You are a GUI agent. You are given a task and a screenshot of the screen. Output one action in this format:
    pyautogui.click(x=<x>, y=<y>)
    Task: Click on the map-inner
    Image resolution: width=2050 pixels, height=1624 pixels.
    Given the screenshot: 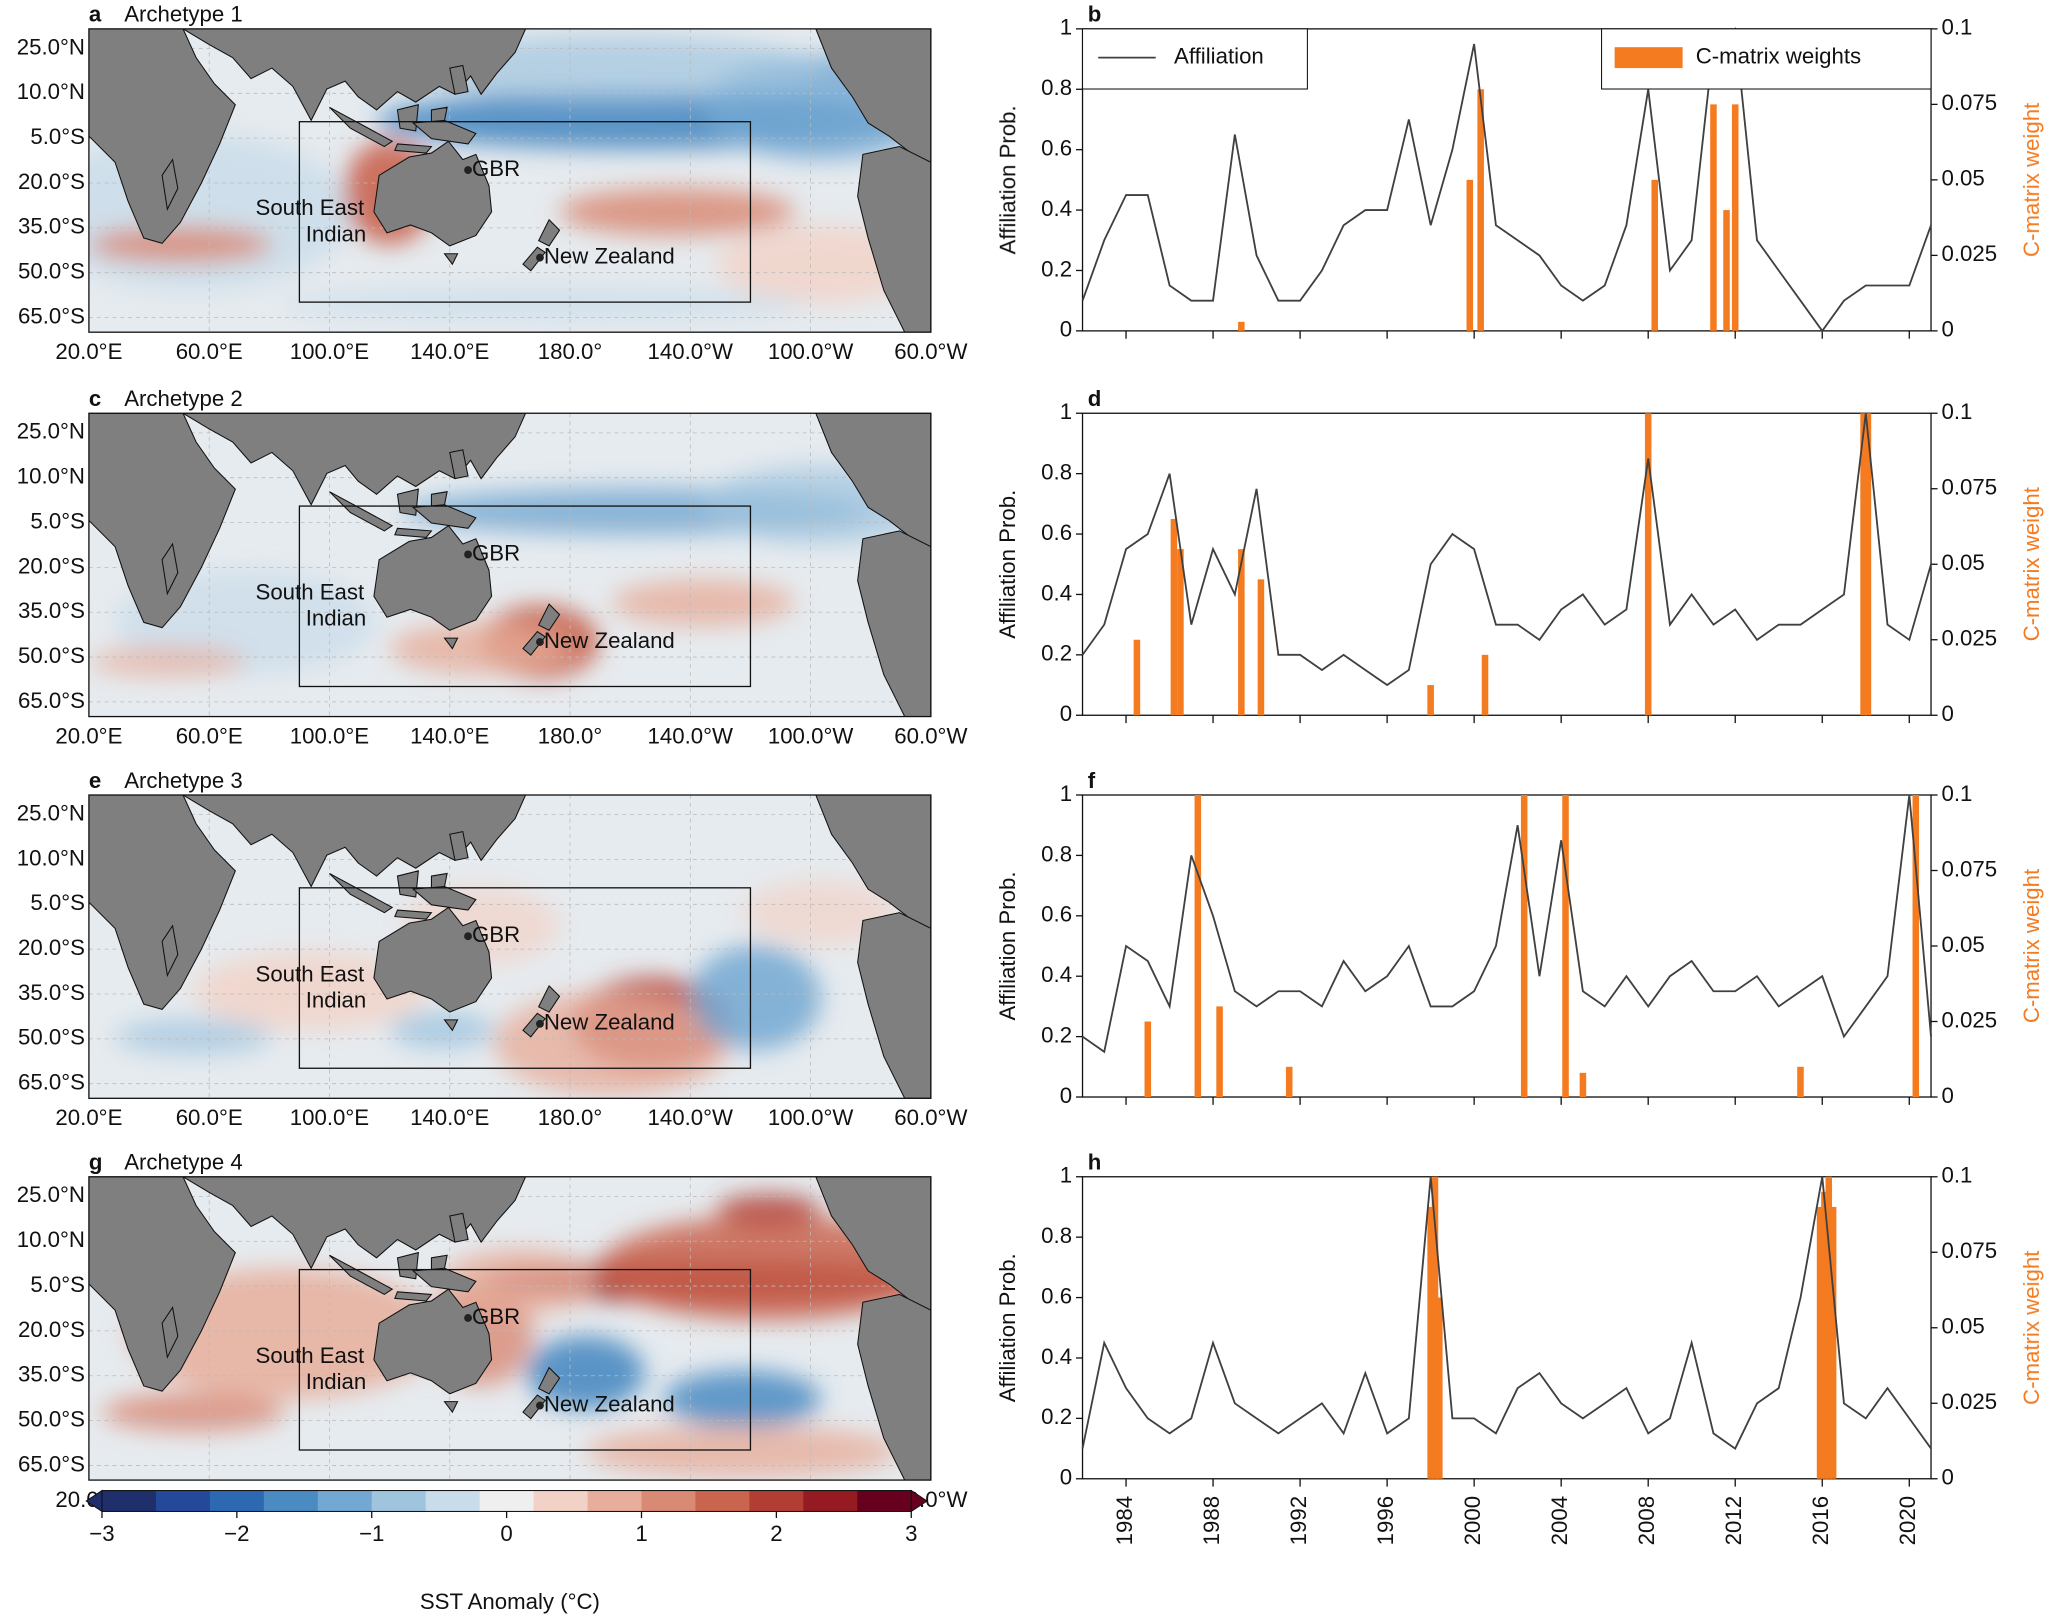 What is the action you would take?
    pyautogui.click(x=509, y=1328)
    